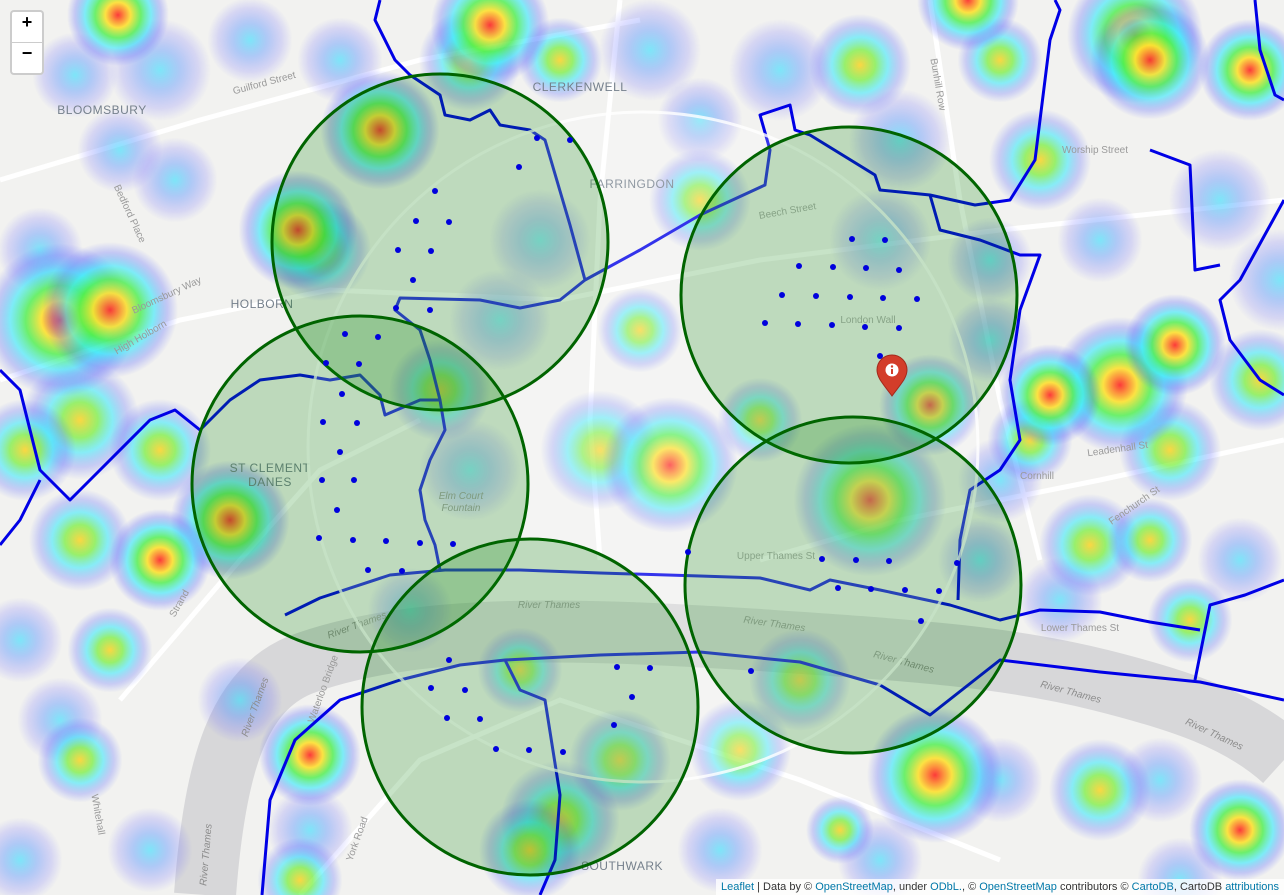 This screenshot has height=895, width=1284. I want to click on marker, so click(892, 375).